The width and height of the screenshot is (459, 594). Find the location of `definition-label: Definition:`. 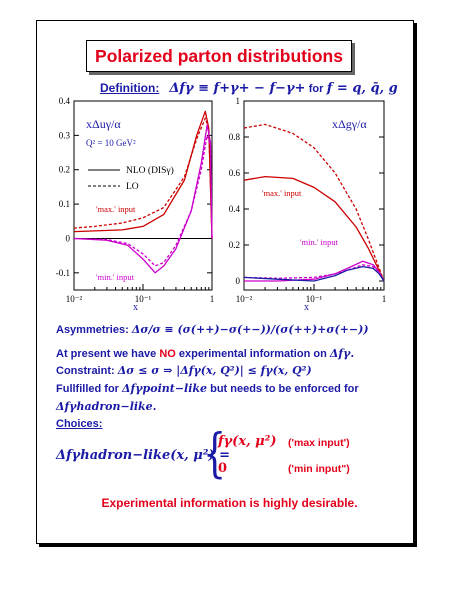

definition-label: Definition: is located at coordinates (130, 88).